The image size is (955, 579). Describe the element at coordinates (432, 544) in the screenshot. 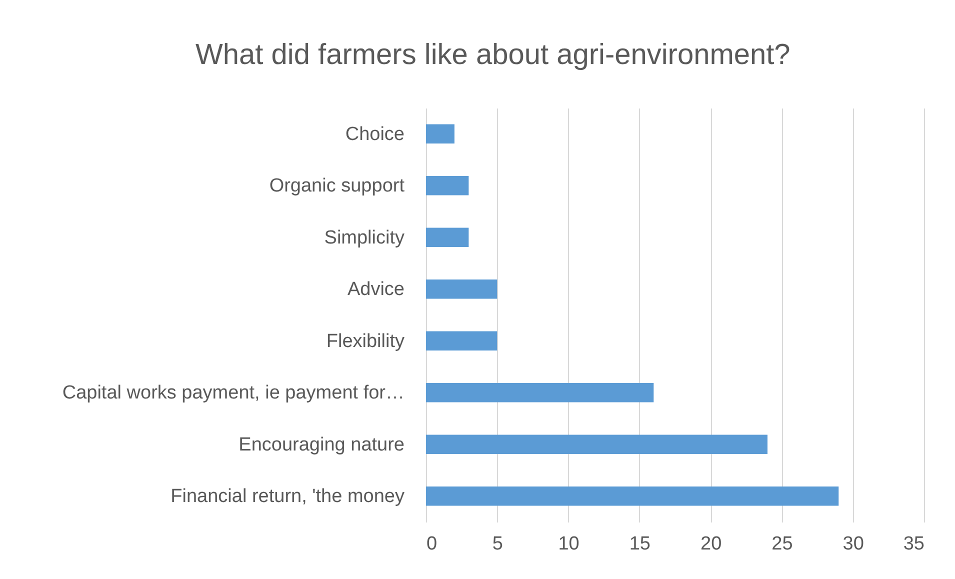

I see `x-tick-label: 0` at that location.